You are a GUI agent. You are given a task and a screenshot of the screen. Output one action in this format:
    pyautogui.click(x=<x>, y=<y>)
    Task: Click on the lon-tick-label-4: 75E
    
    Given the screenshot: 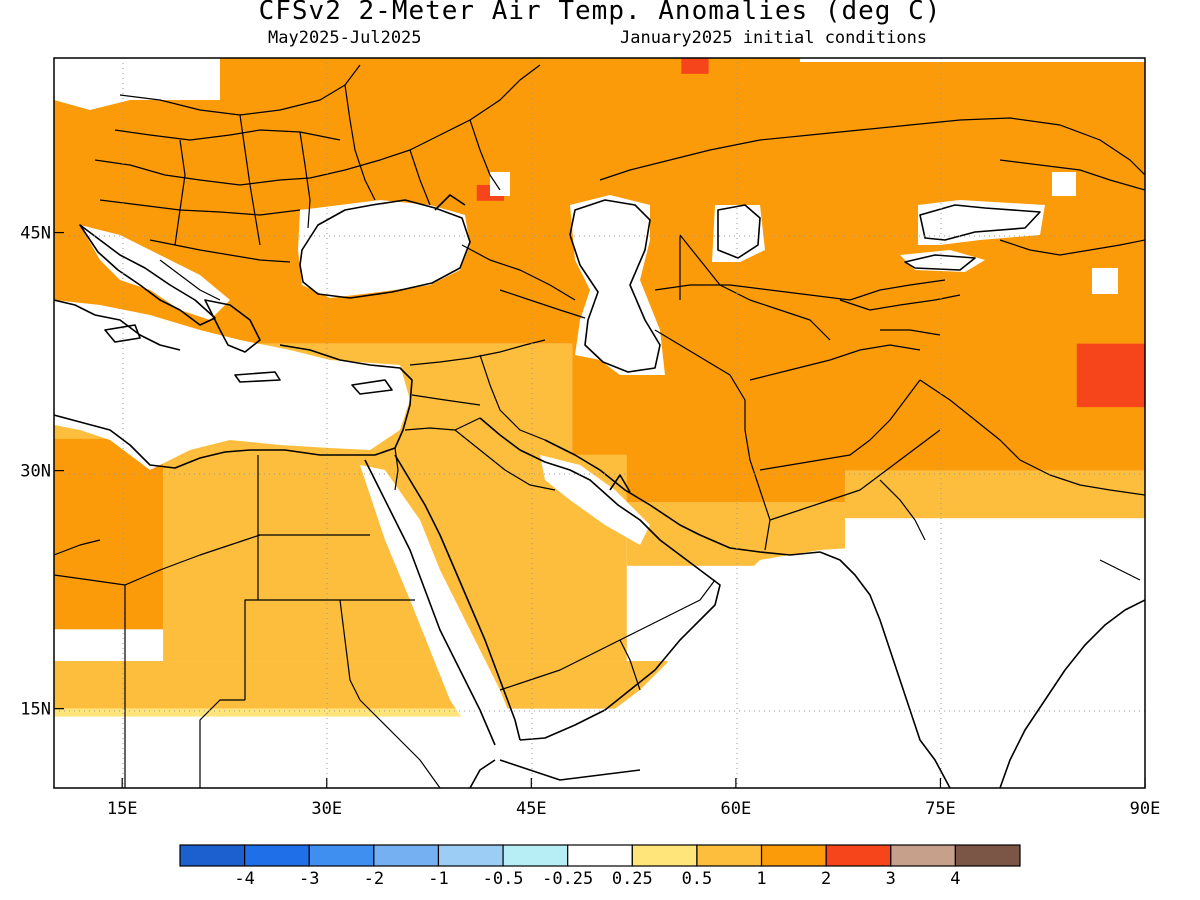 What is the action you would take?
    pyautogui.click(x=940, y=809)
    